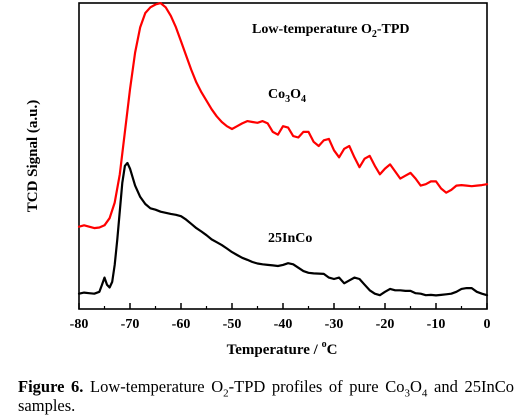  I want to click on caption-text-after: and 25InCo samples., so click(266, 396).